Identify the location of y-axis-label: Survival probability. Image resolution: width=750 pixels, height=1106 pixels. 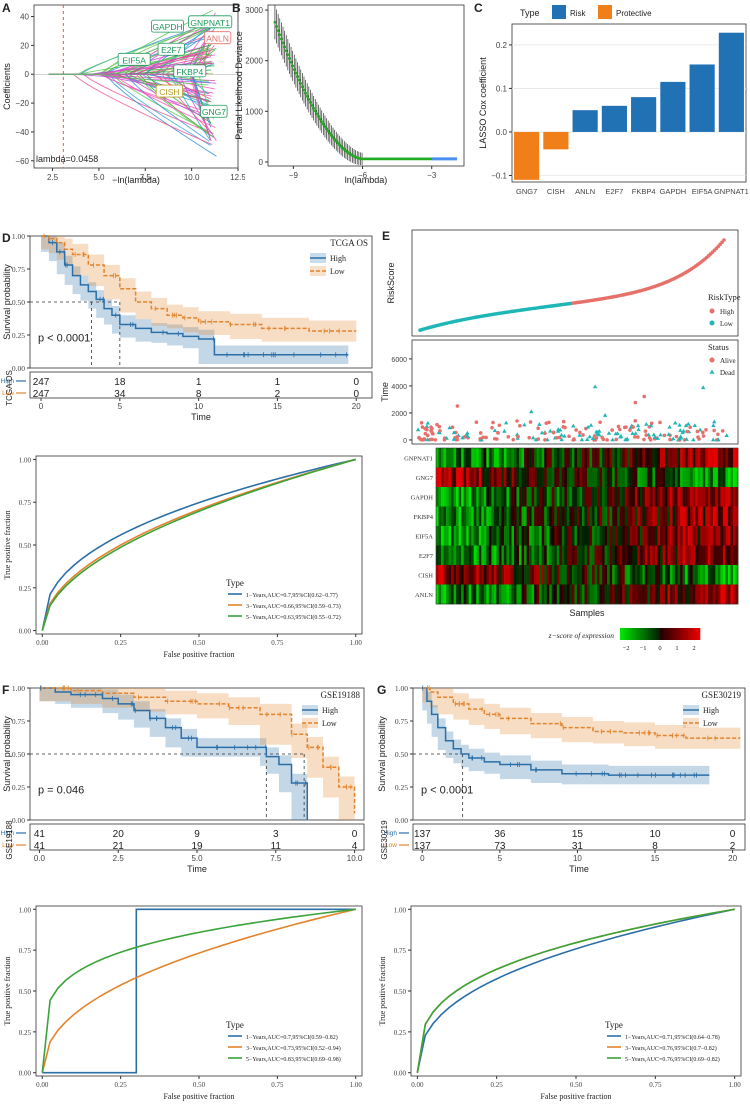
(382, 754).